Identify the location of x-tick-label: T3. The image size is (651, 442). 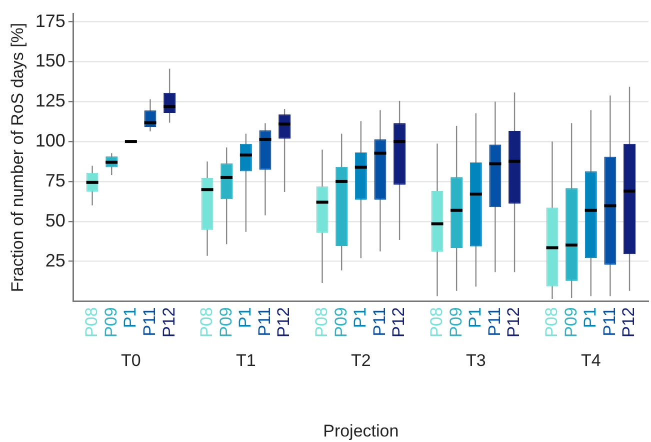
(476, 360).